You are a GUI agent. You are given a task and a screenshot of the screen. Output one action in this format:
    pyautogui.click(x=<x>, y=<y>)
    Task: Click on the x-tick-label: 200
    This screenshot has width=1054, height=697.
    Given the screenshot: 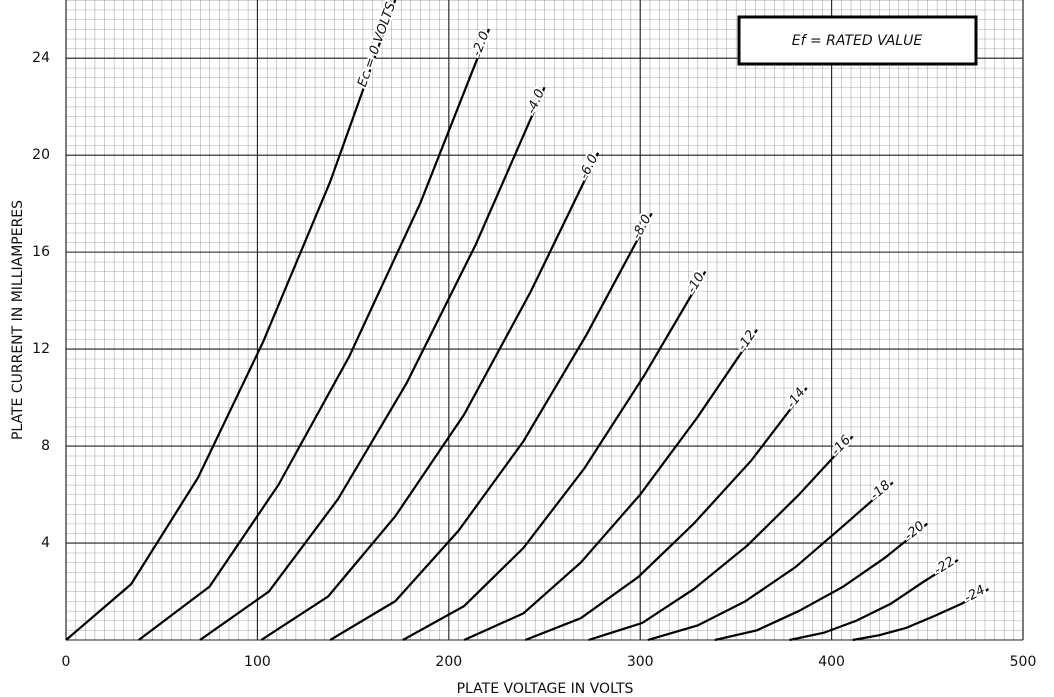 What is the action you would take?
    pyautogui.click(x=448, y=662)
    